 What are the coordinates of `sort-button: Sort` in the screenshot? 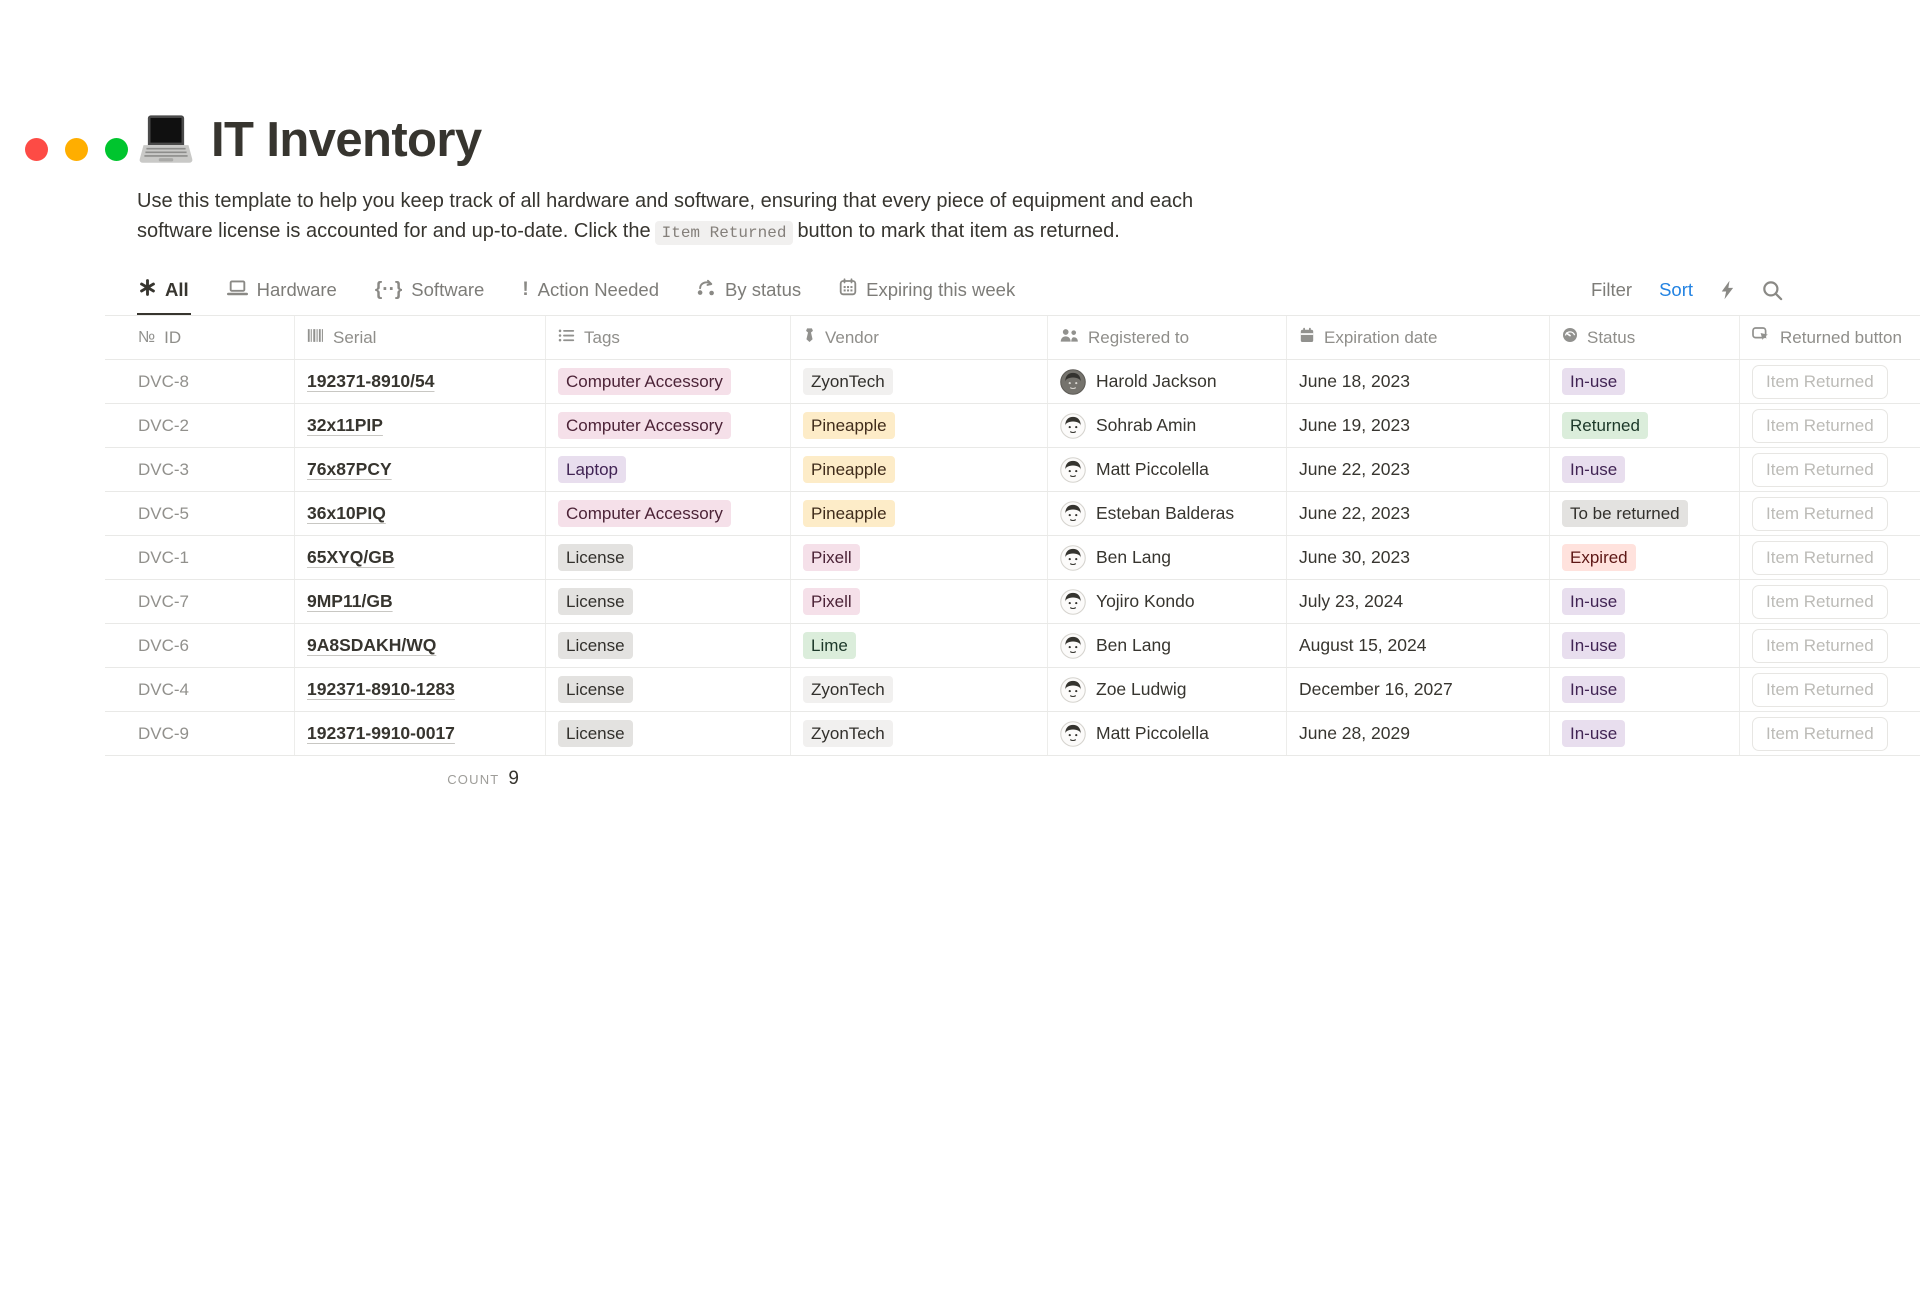 It's located at (1676, 289).